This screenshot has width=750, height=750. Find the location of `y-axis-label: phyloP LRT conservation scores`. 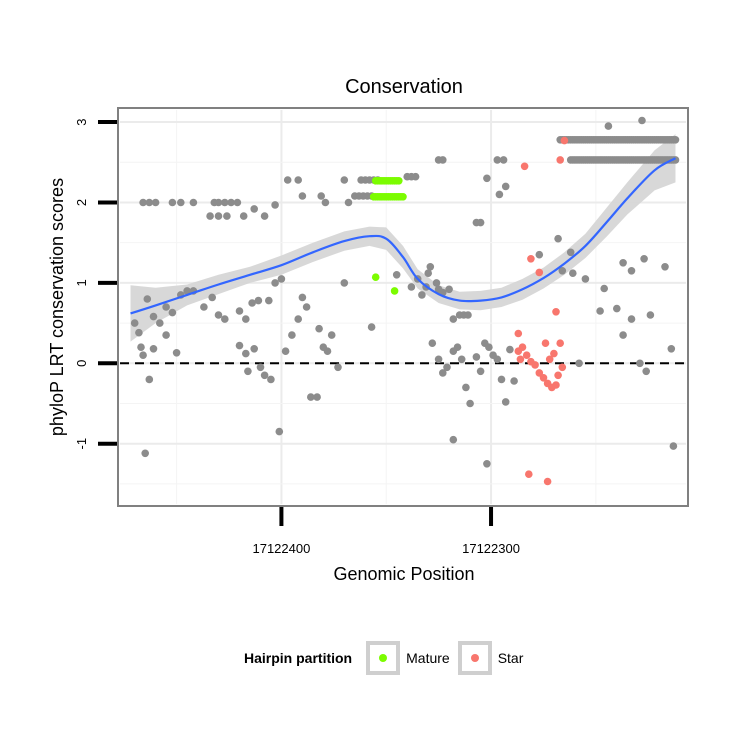

y-axis-label: phyloP LRT conservation scores is located at coordinates (57, 307).